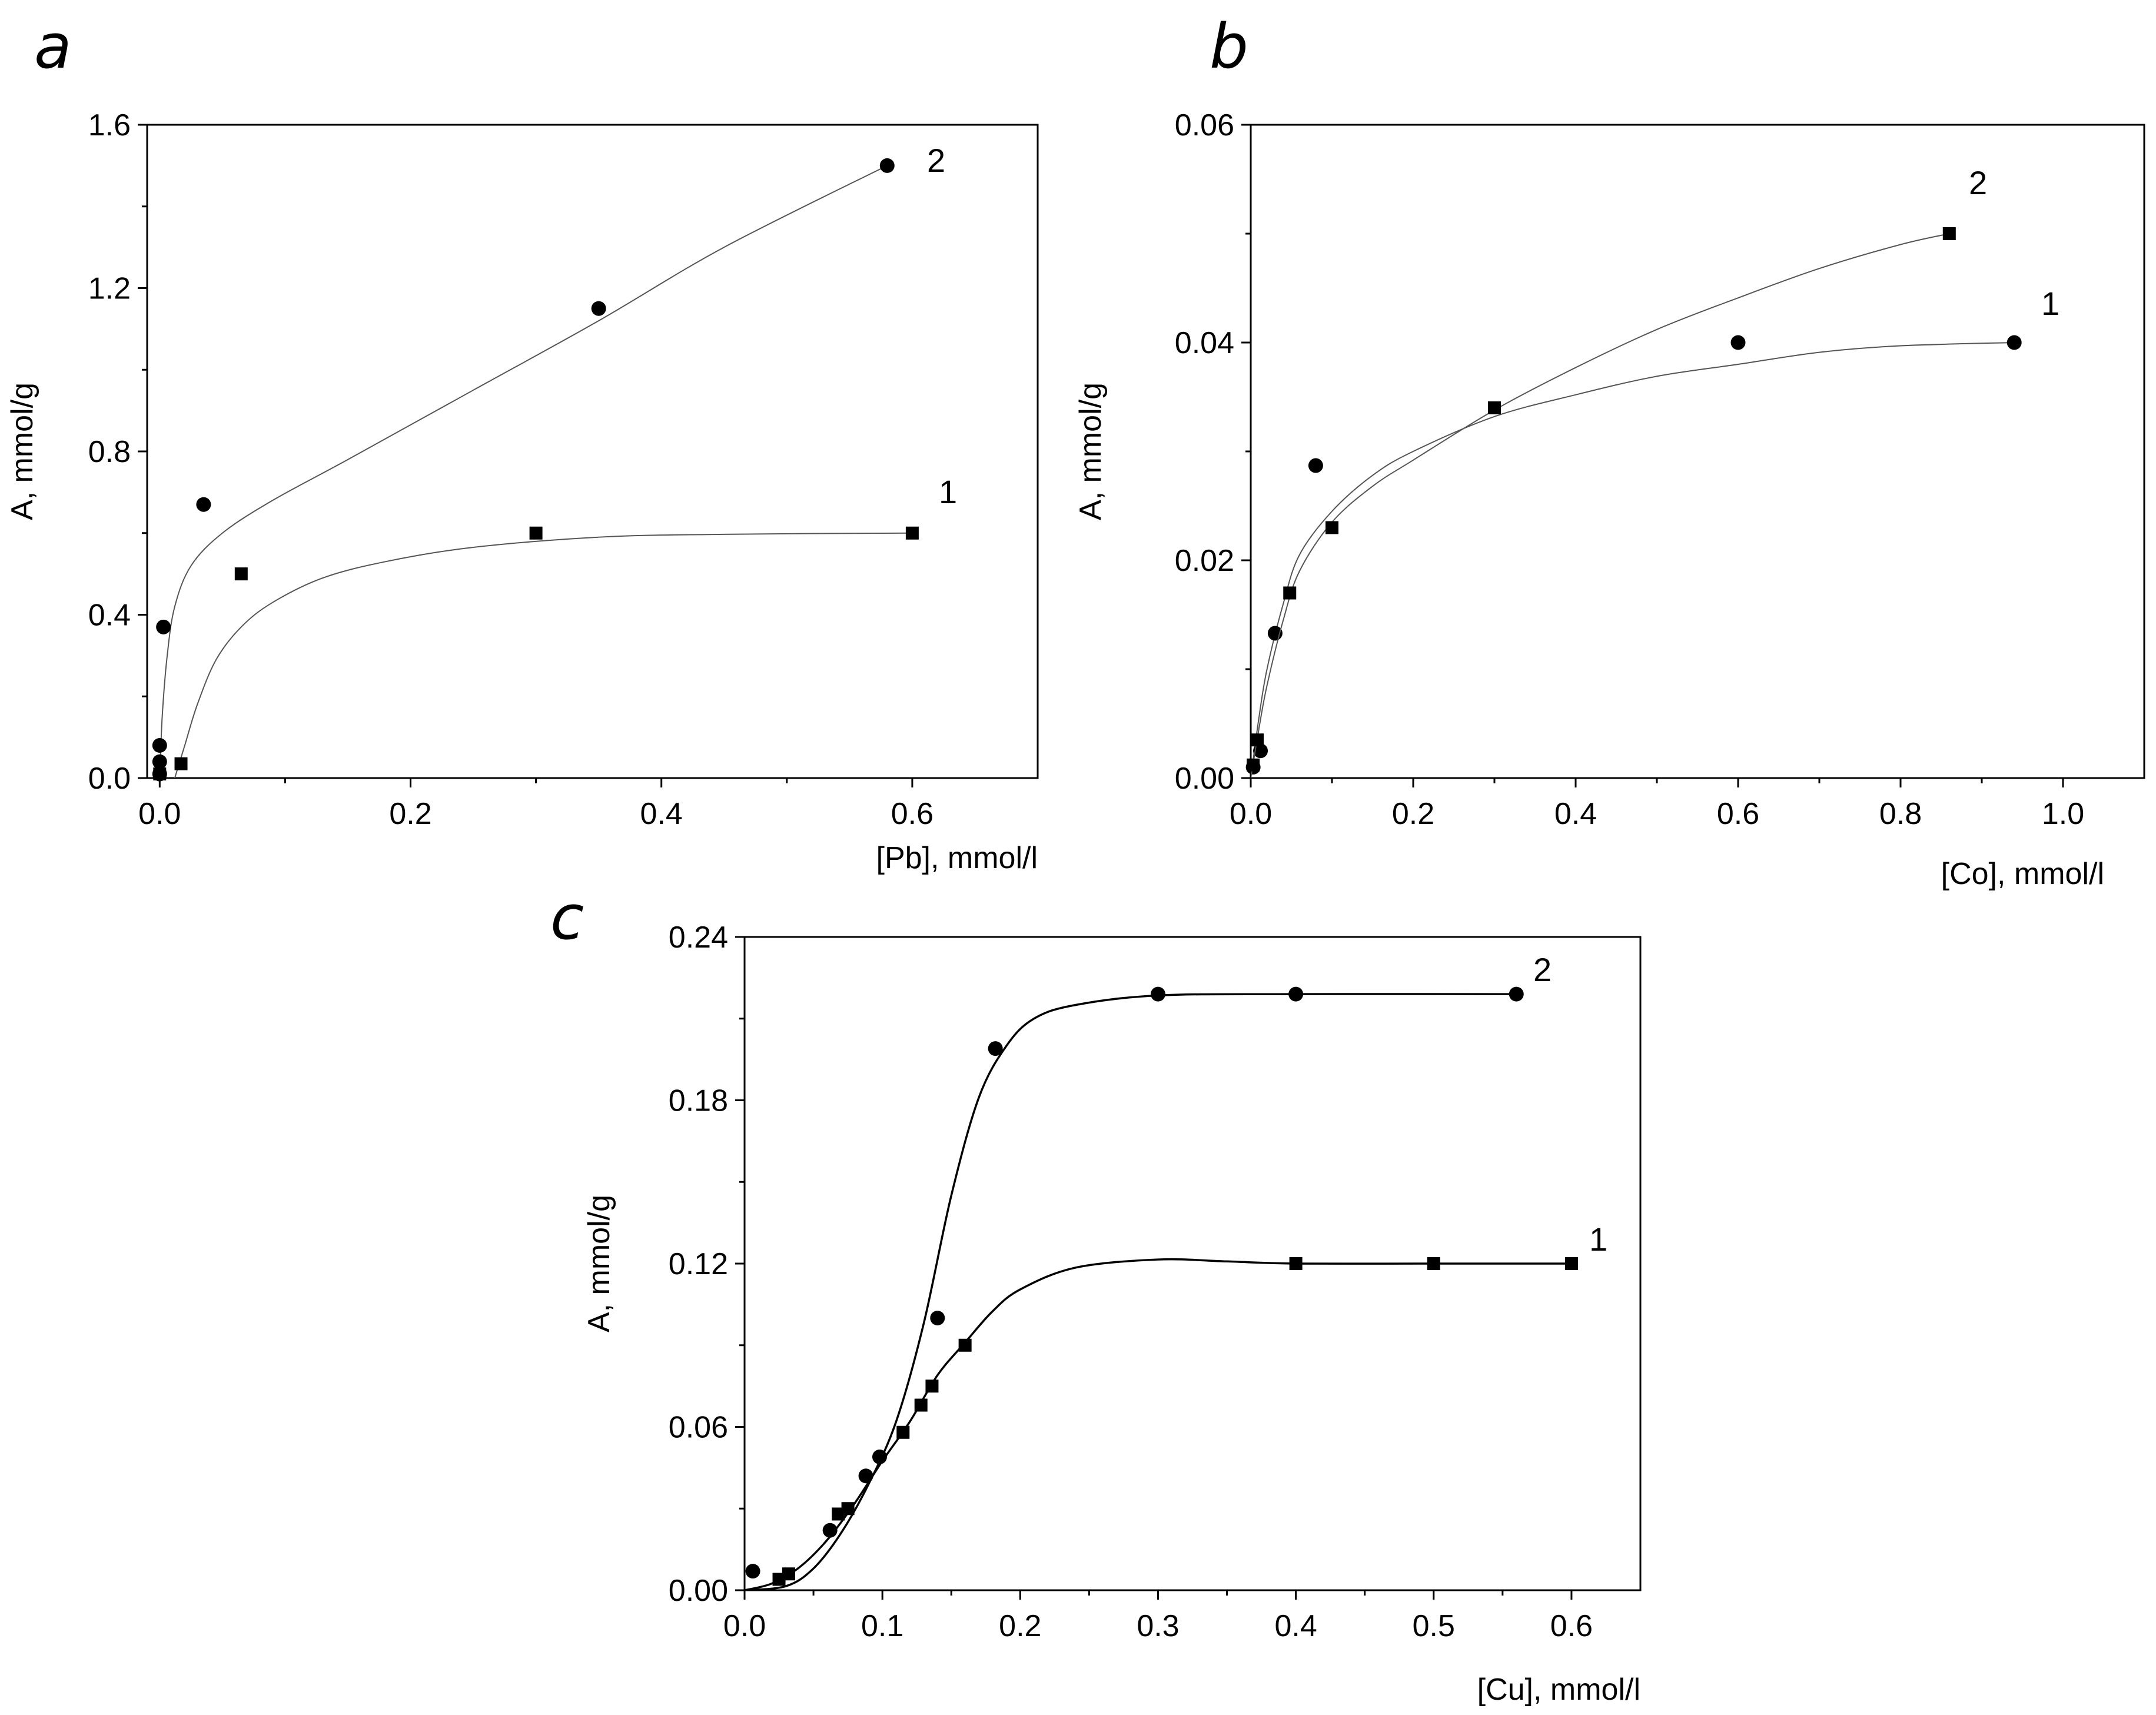 The width and height of the screenshot is (2156, 1715). What do you see at coordinates (882, 1626) in the screenshot?
I see `x-tick-label: 0.1` at bounding box center [882, 1626].